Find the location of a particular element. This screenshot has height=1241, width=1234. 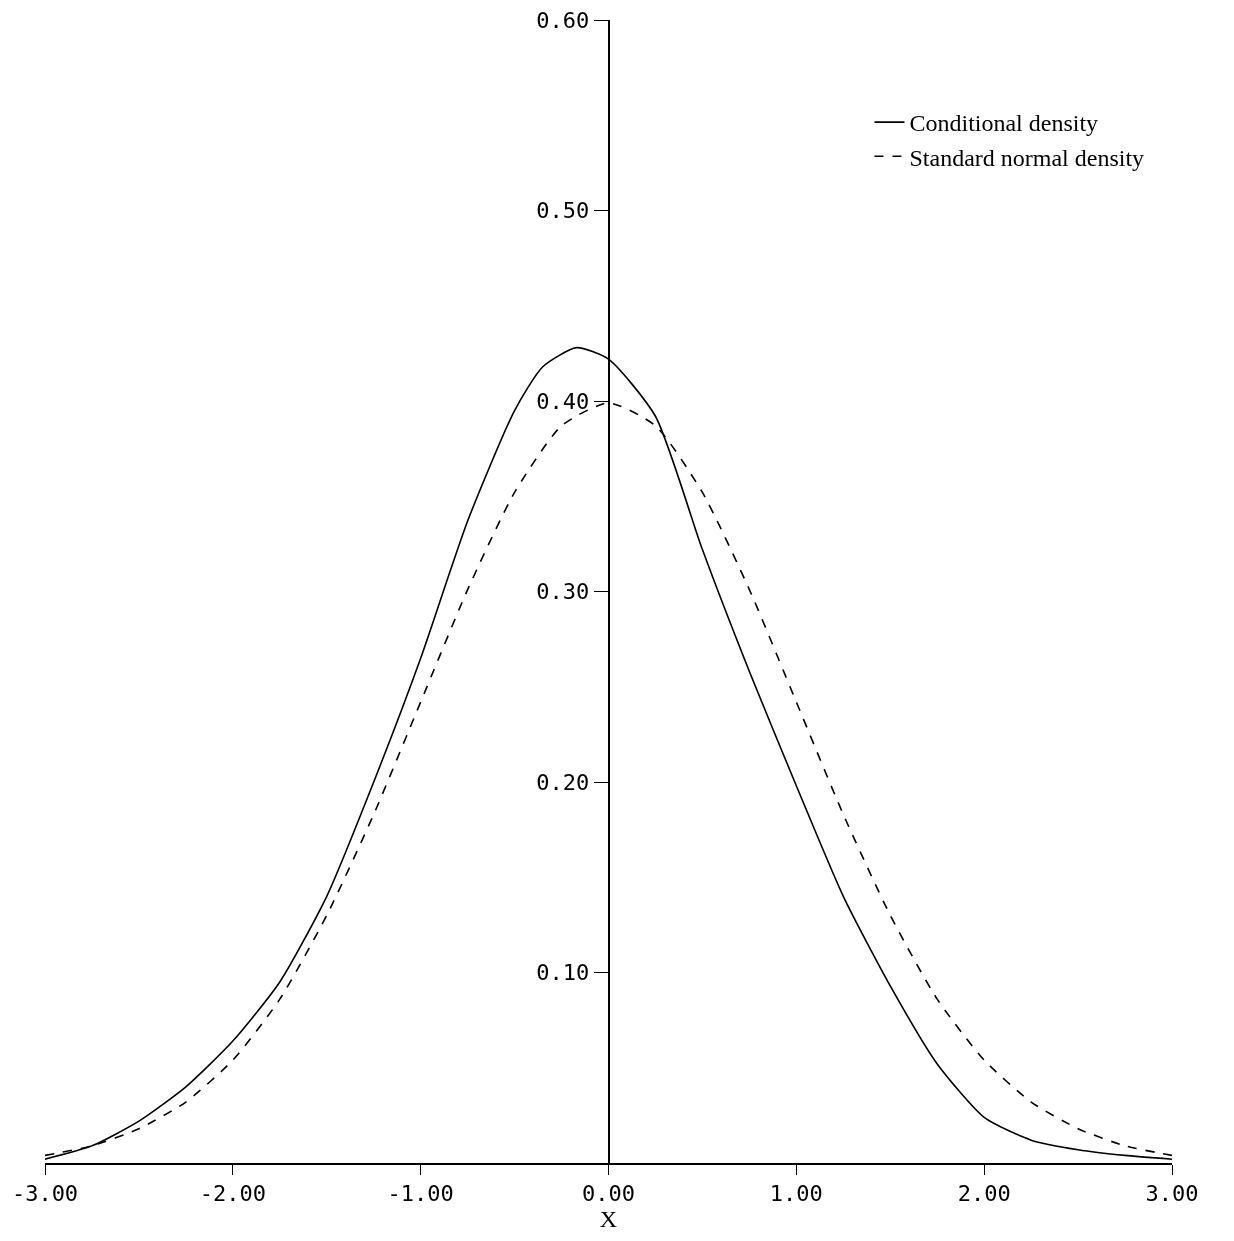

y-tick-label: 0.30 is located at coordinates (563, 592).